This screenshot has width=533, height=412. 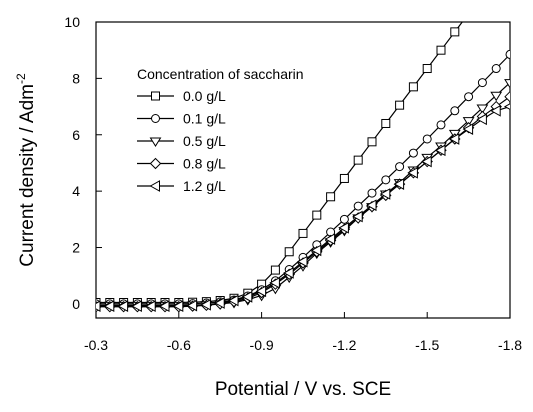 What do you see at coordinates (76, 248) in the screenshot?
I see `y-tick-label: 2` at bounding box center [76, 248].